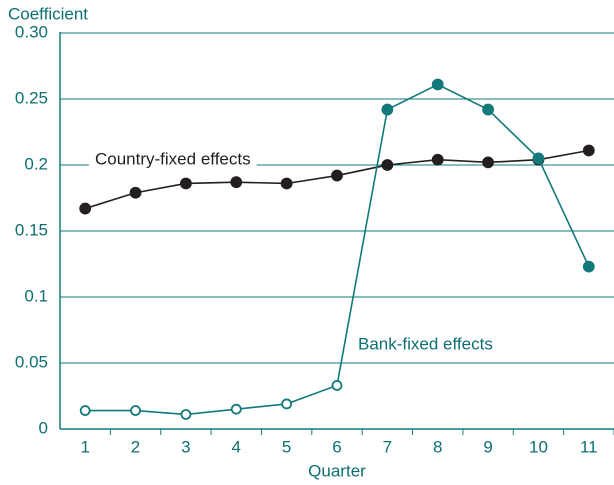 The height and width of the screenshot is (485, 614). I want to click on x-tick-label: 4, so click(236, 446).